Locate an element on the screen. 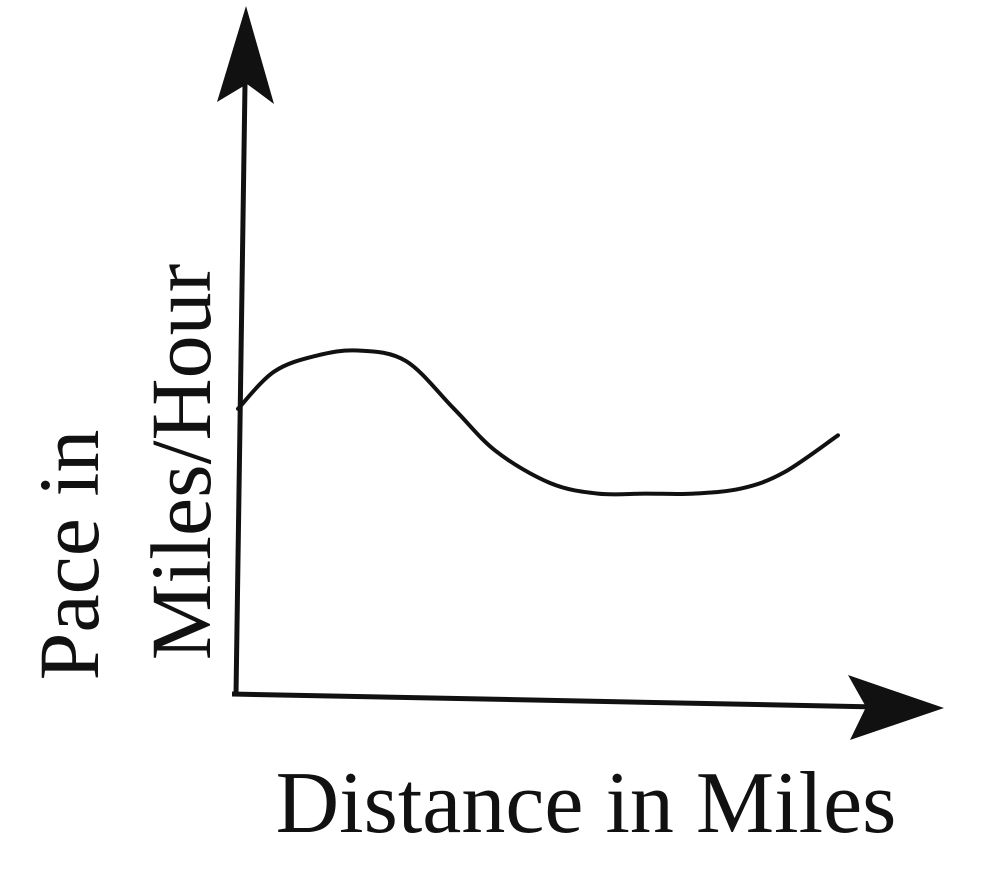  x-axis-label: Distance in Miles is located at coordinates (586, 803).